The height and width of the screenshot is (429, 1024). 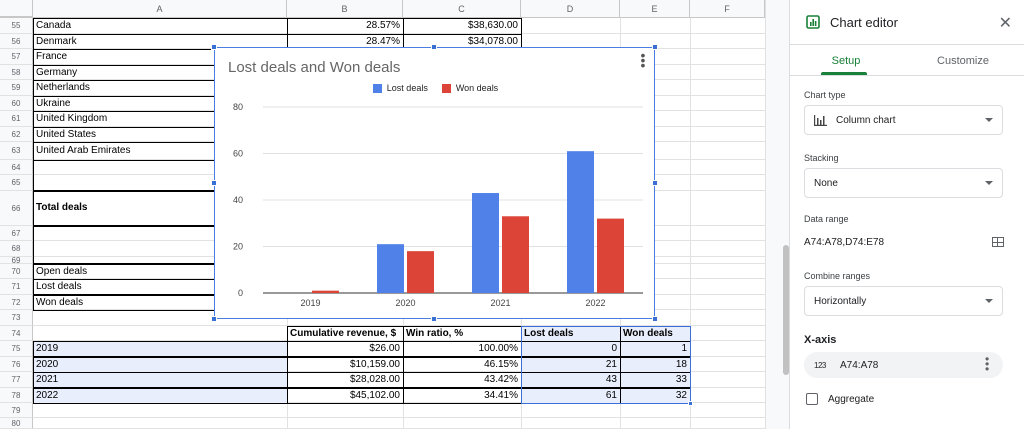 I want to click on won-deals-cell: 18, so click(x=681, y=364).